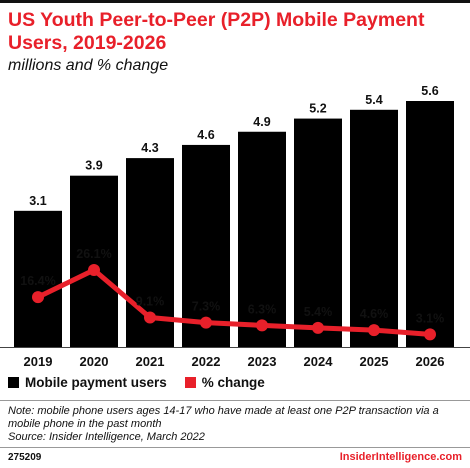 The image size is (470, 468). Describe the element at coordinates (235, 447) in the screenshot. I see `divider-bottom` at that location.